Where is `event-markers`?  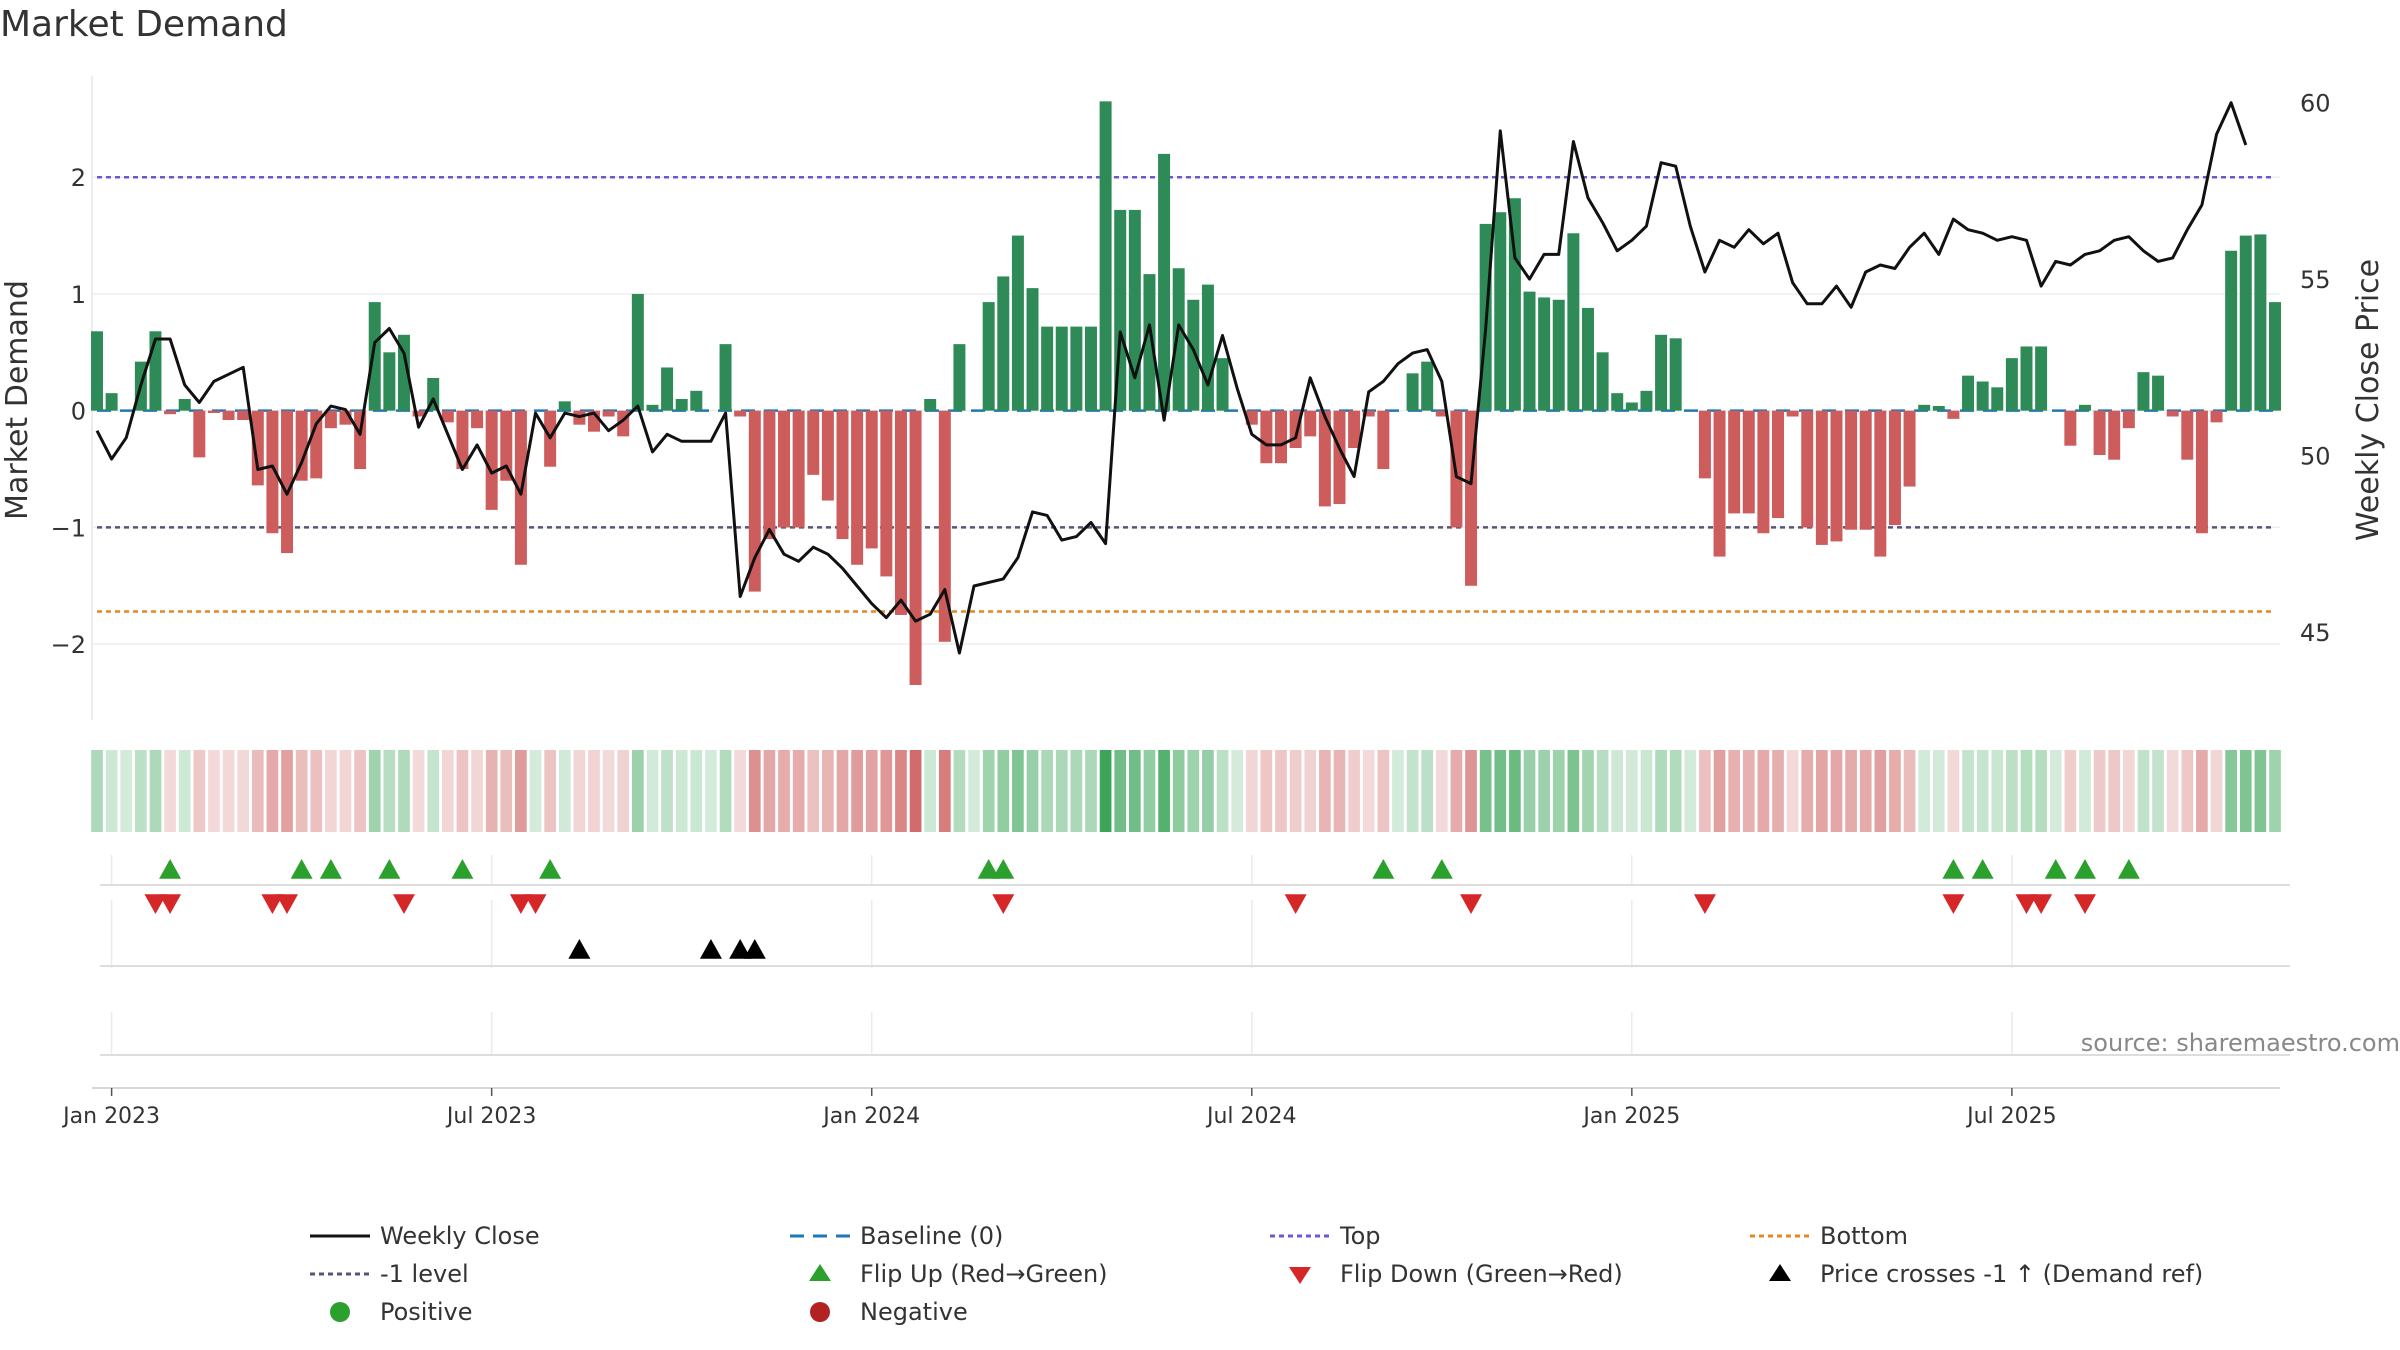 event-markers is located at coordinates (1195, 957).